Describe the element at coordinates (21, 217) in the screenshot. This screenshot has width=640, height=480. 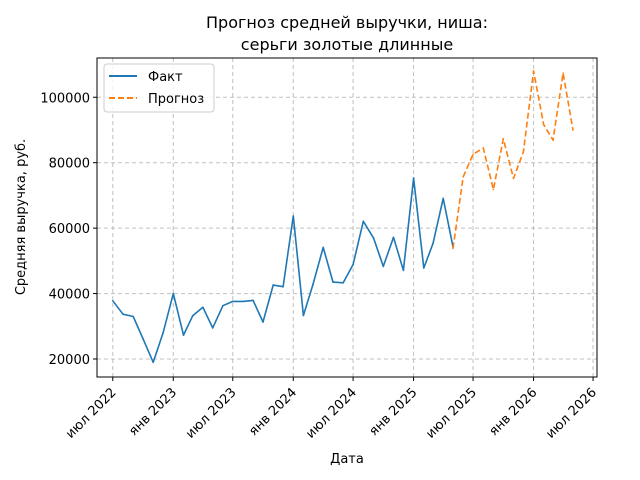
I see `y-axis-label: Средняя выручка, руб.` at that location.